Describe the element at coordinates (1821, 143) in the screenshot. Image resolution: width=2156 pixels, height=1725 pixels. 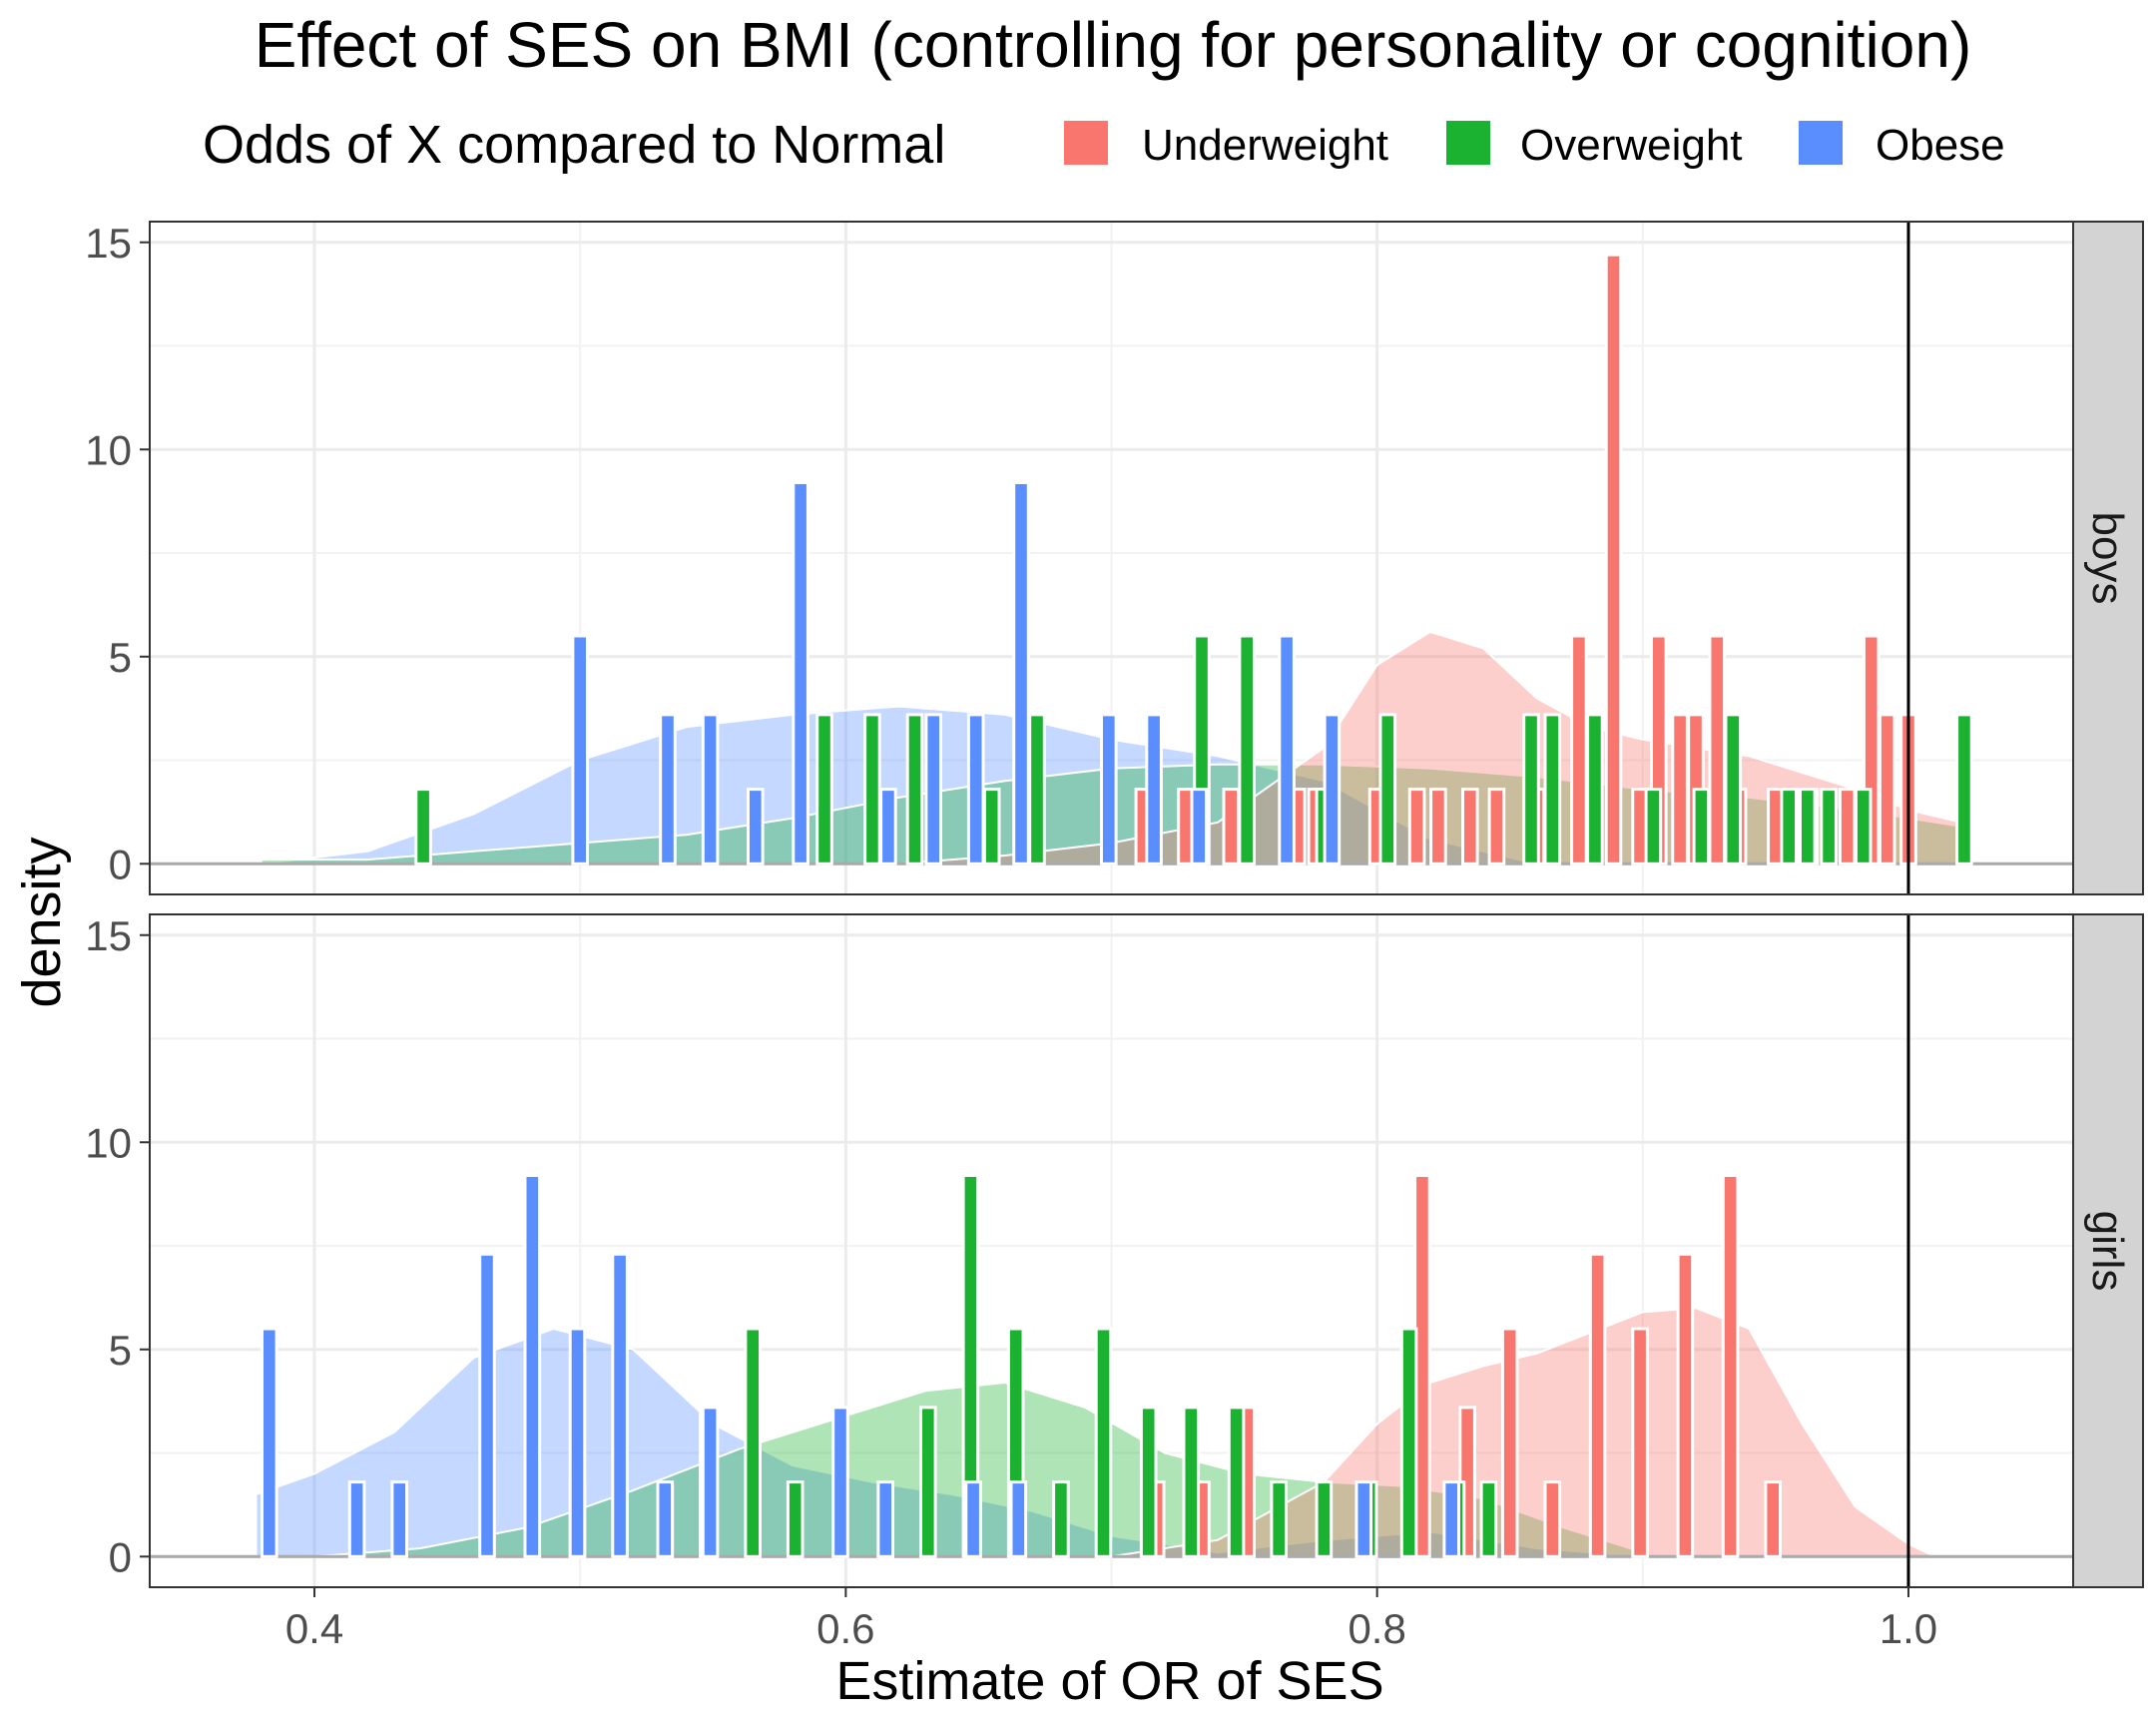
I see `legend-key-obese` at that location.